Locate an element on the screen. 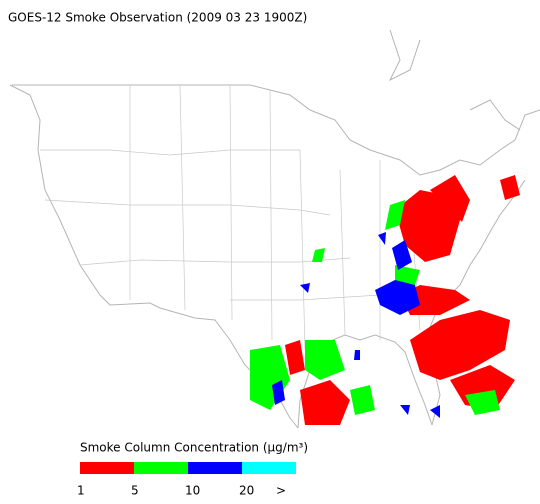 Image resolution: width=540 pixels, height=504 pixels. colorbar-label: Smoke Column Concentration (μg/m³) is located at coordinates (194, 448).